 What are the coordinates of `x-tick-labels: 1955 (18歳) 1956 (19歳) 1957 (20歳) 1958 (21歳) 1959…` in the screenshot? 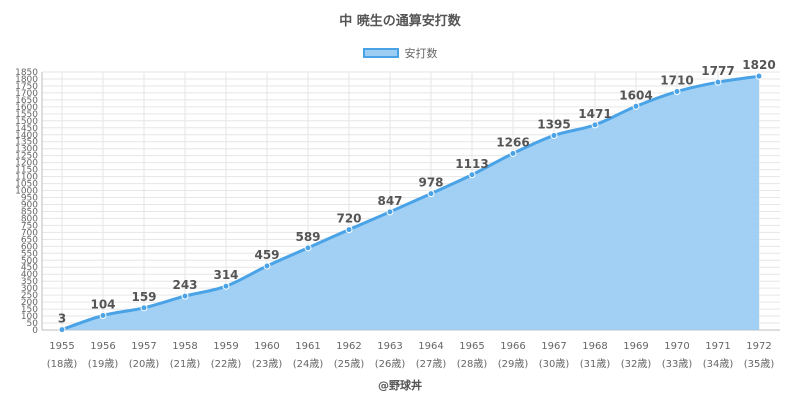 It's located at (411, 355).